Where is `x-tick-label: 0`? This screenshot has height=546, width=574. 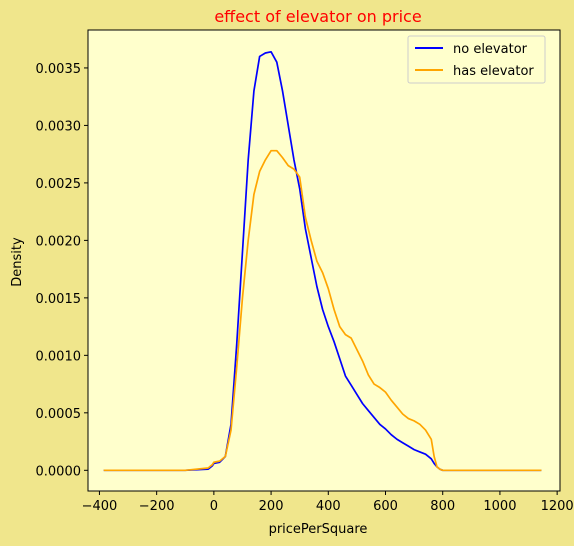
x-tick-label: 0 is located at coordinates (214, 506).